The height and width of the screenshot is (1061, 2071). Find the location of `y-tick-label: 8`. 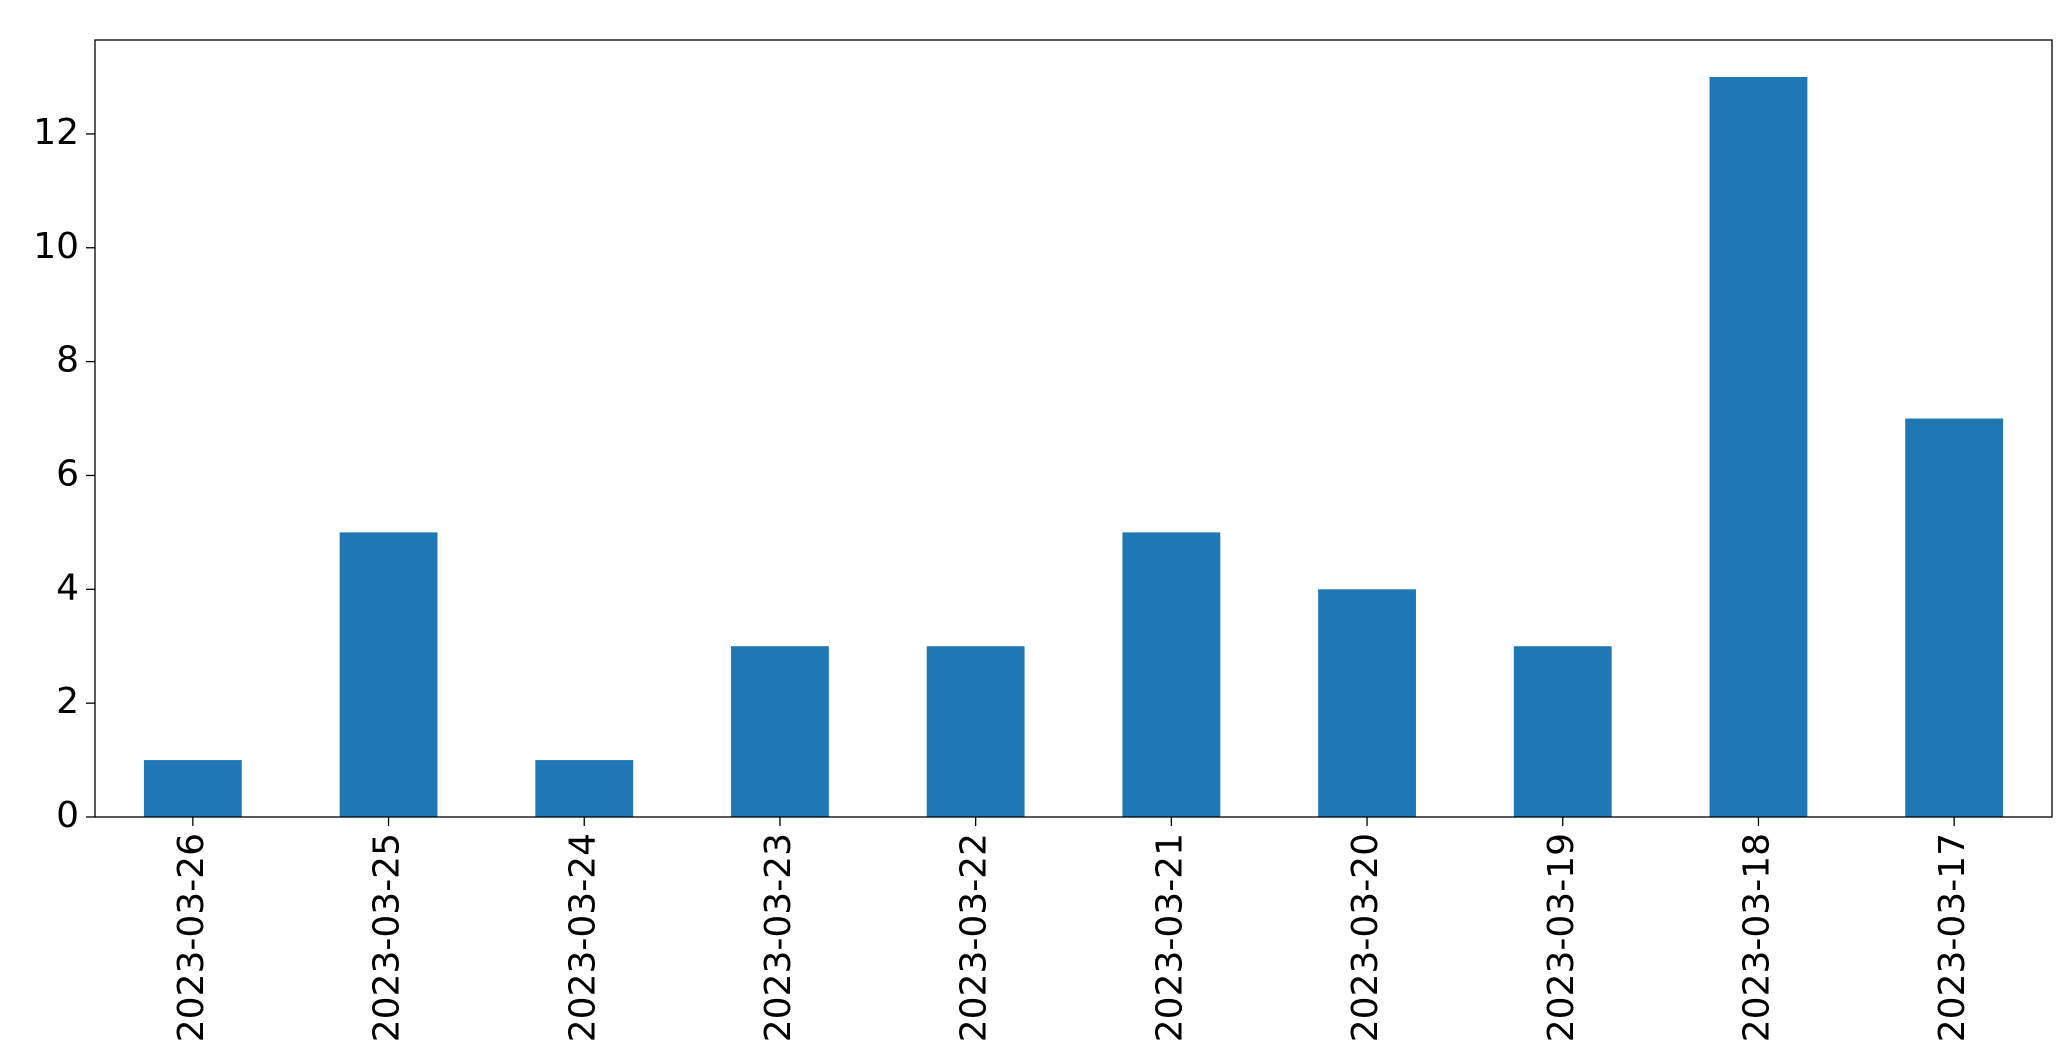

y-tick-label: 8 is located at coordinates (67, 360).